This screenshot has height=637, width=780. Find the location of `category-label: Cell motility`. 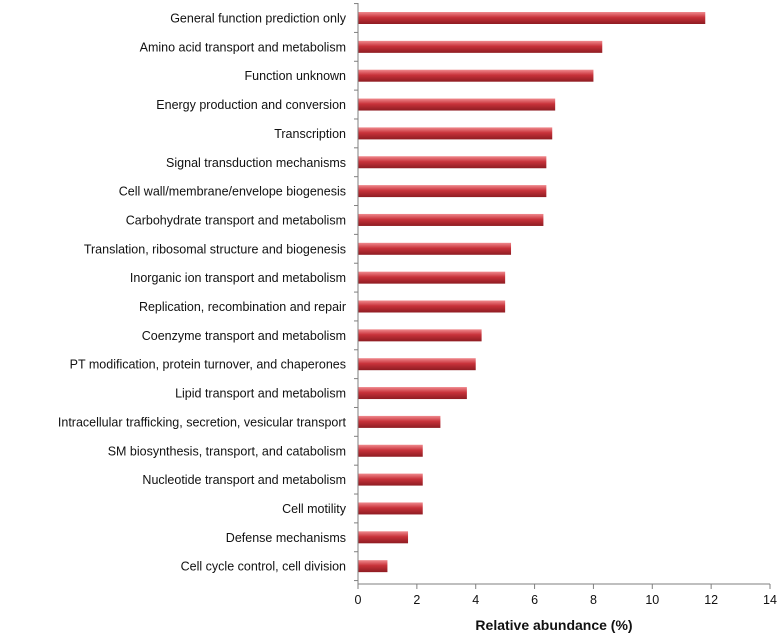

category-label: Cell motility is located at coordinates (314, 509).